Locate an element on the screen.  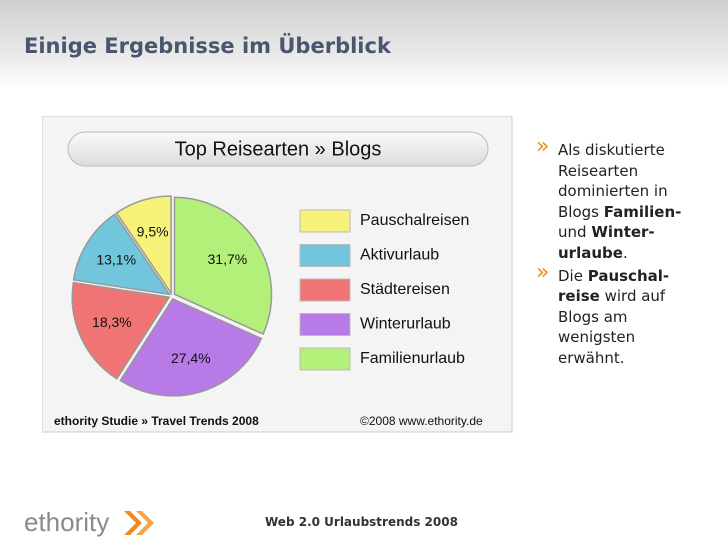
footer-text: Web 2.0 Urlaubstrends 2008 is located at coordinates (361, 522).